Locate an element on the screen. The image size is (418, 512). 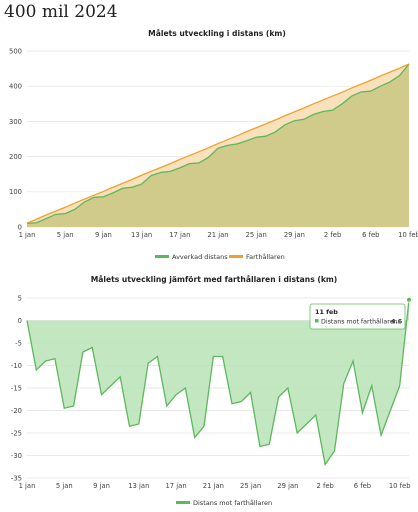
y-tick-label: -10 is located at coordinates (16, 366).